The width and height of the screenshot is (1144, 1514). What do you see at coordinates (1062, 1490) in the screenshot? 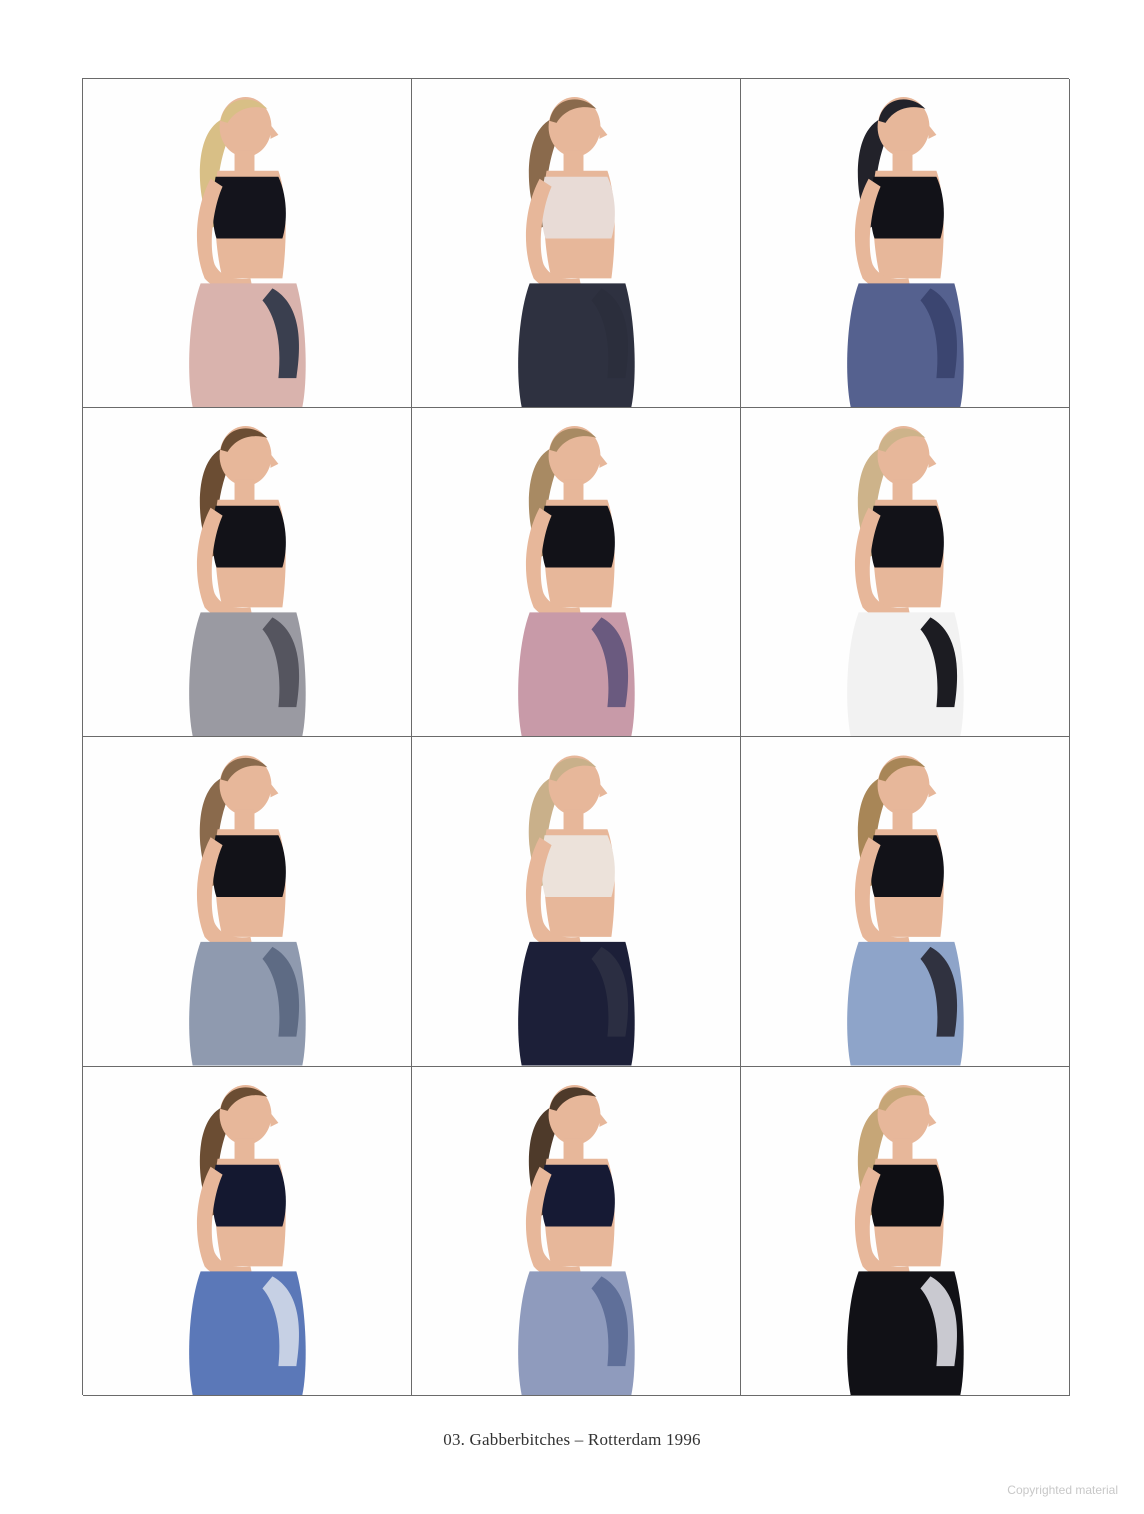
I see `copyright-watermark: Copyrighted material` at bounding box center [1062, 1490].